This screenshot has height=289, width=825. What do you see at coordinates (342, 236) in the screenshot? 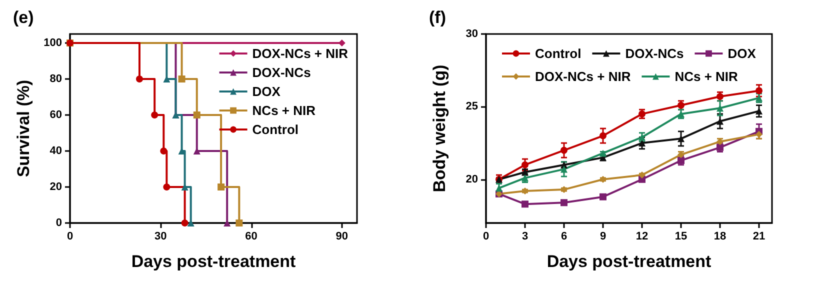
I see `x-tick-label: 90` at bounding box center [342, 236].